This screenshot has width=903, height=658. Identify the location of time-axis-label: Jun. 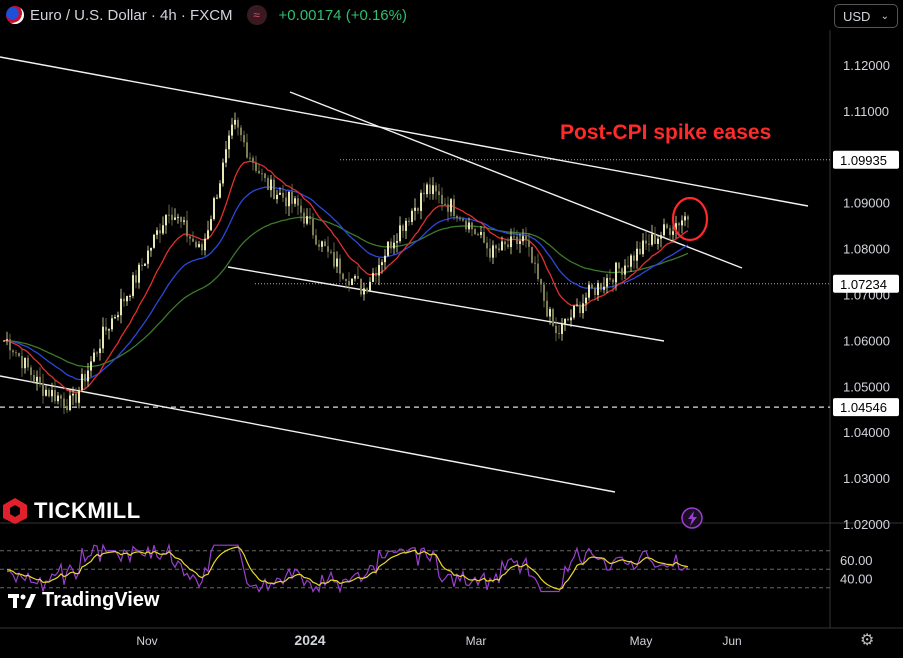
(731, 641).